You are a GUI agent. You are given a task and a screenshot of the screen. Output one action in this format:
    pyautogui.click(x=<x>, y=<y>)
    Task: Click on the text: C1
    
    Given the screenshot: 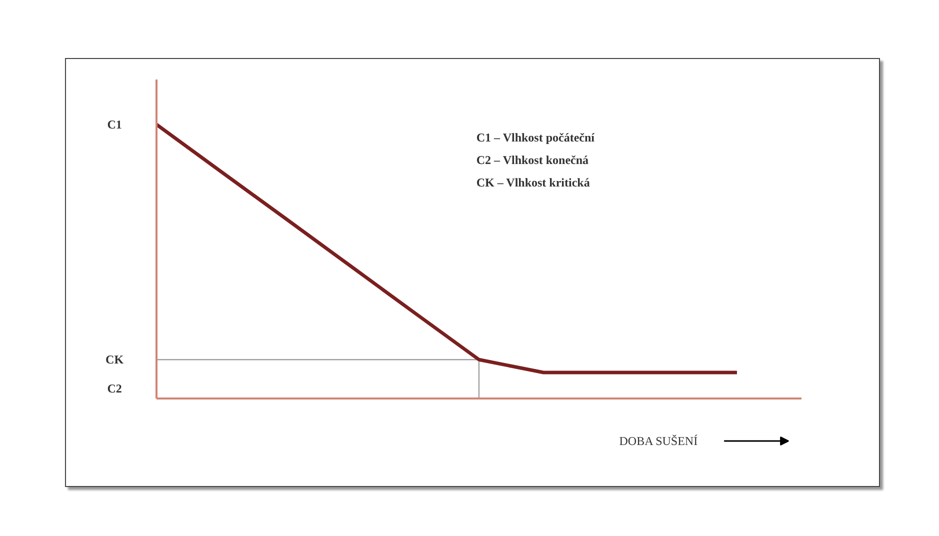 What is the action you would take?
    pyautogui.click(x=114, y=124)
    